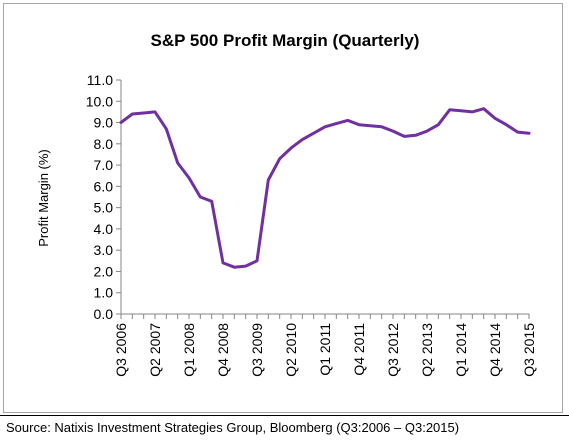 The image size is (569, 447). Describe the element at coordinates (104, 144) in the screenshot. I see `y-tick-label: 8.0` at that location.